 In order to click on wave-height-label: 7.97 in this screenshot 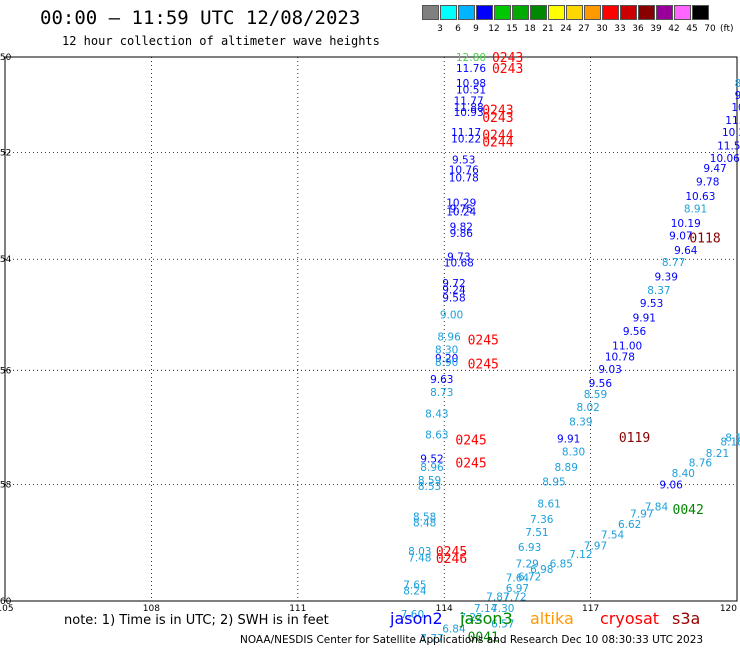, I will do `click(595, 546)`.